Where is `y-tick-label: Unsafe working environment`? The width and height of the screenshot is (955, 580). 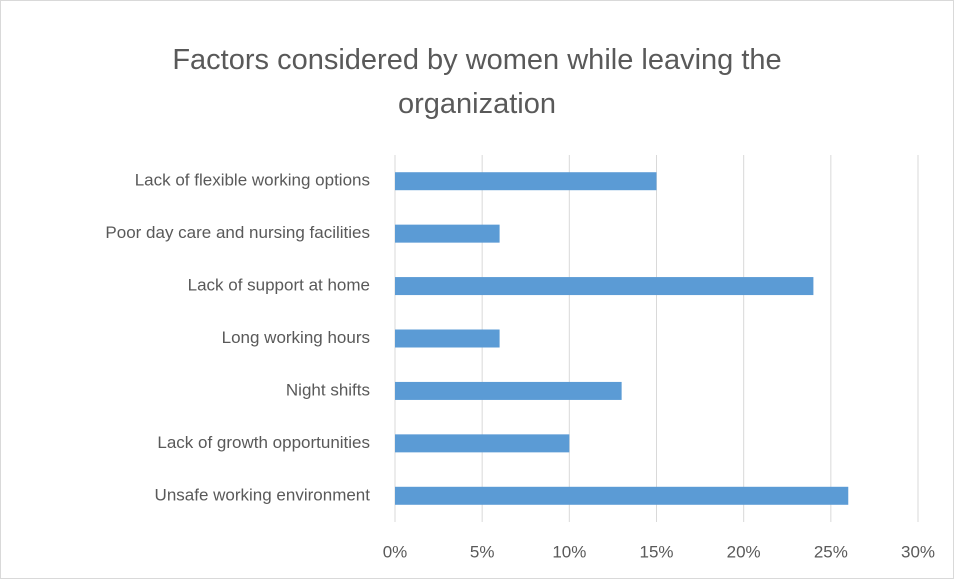
y-tick-label: Unsafe working environment is located at coordinates (263, 494).